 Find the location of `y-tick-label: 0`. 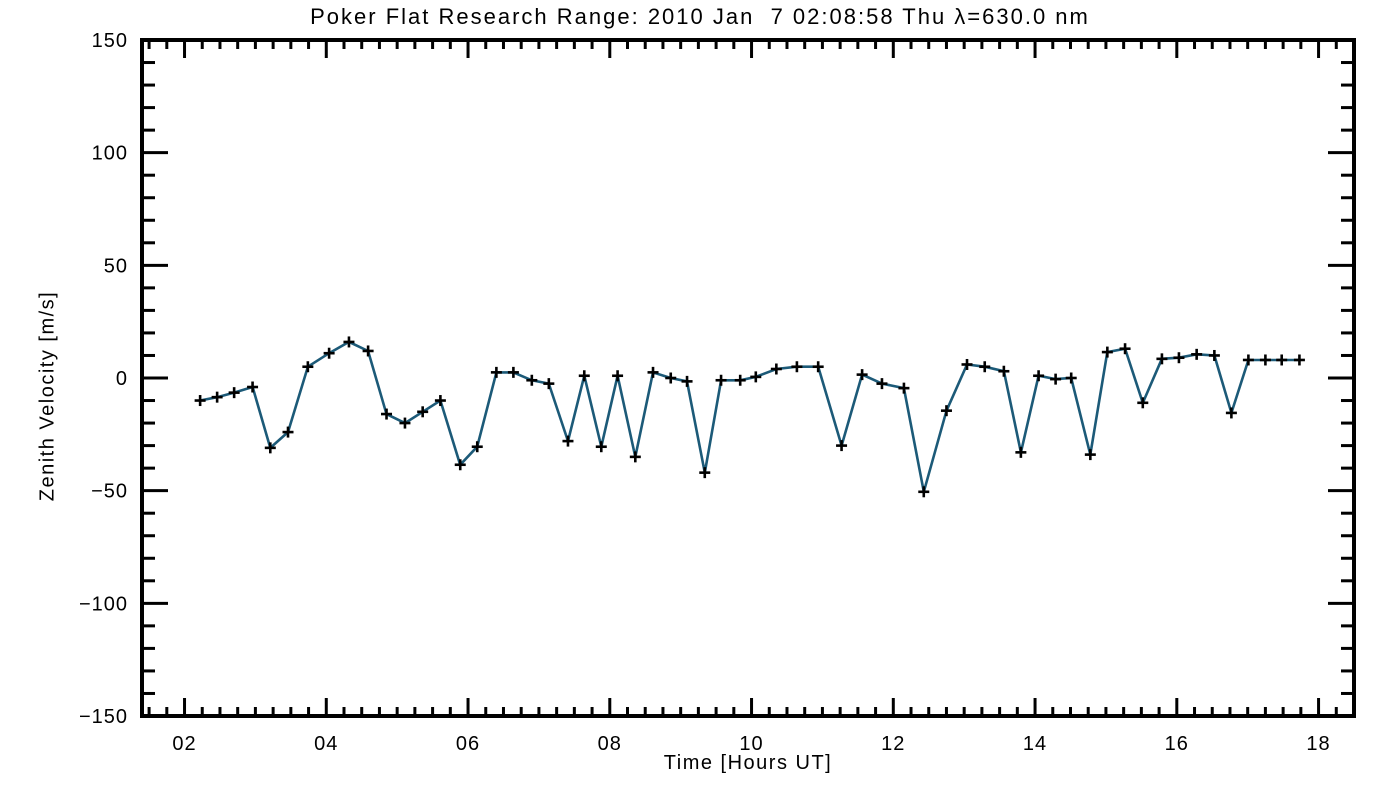

y-tick-label: 0 is located at coordinates (122, 379).